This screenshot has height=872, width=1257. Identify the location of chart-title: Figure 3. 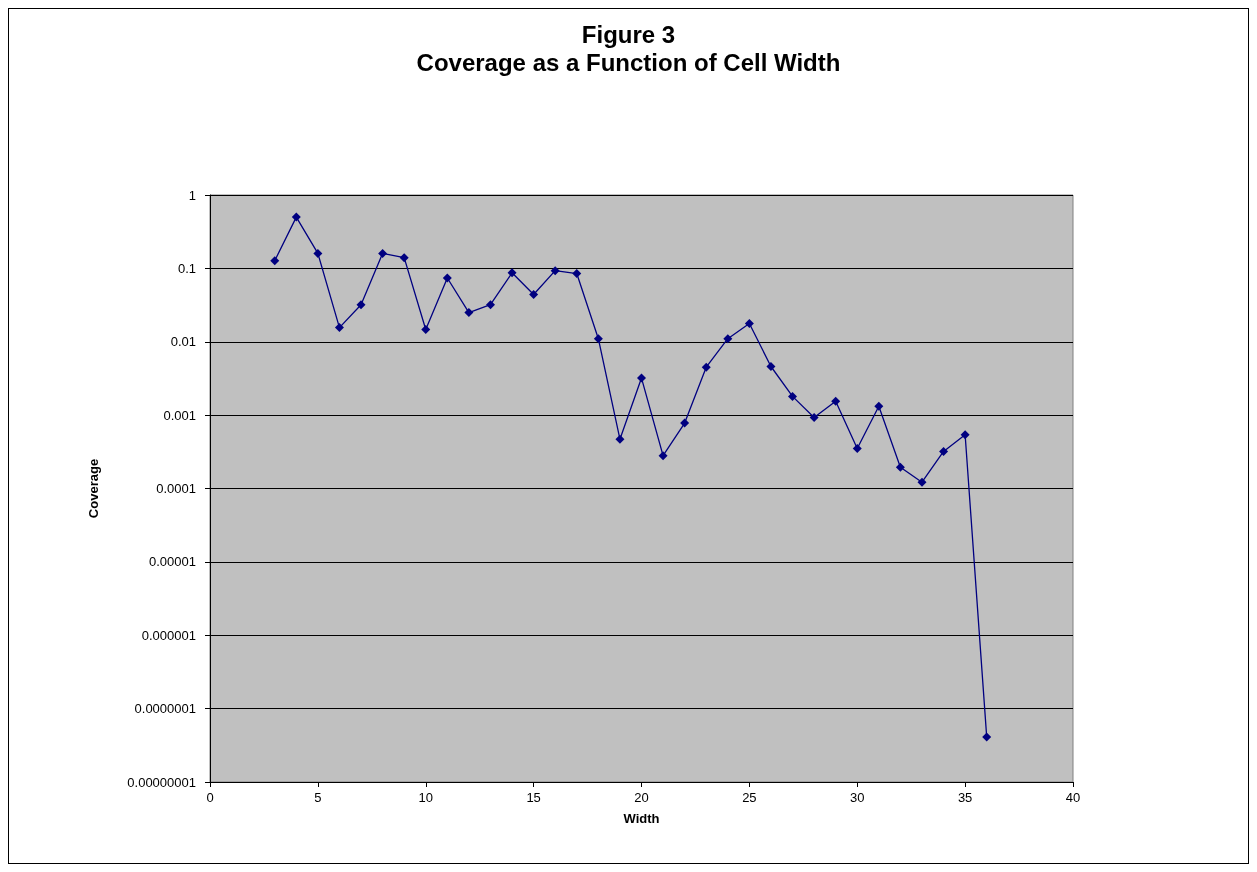
(628, 34).